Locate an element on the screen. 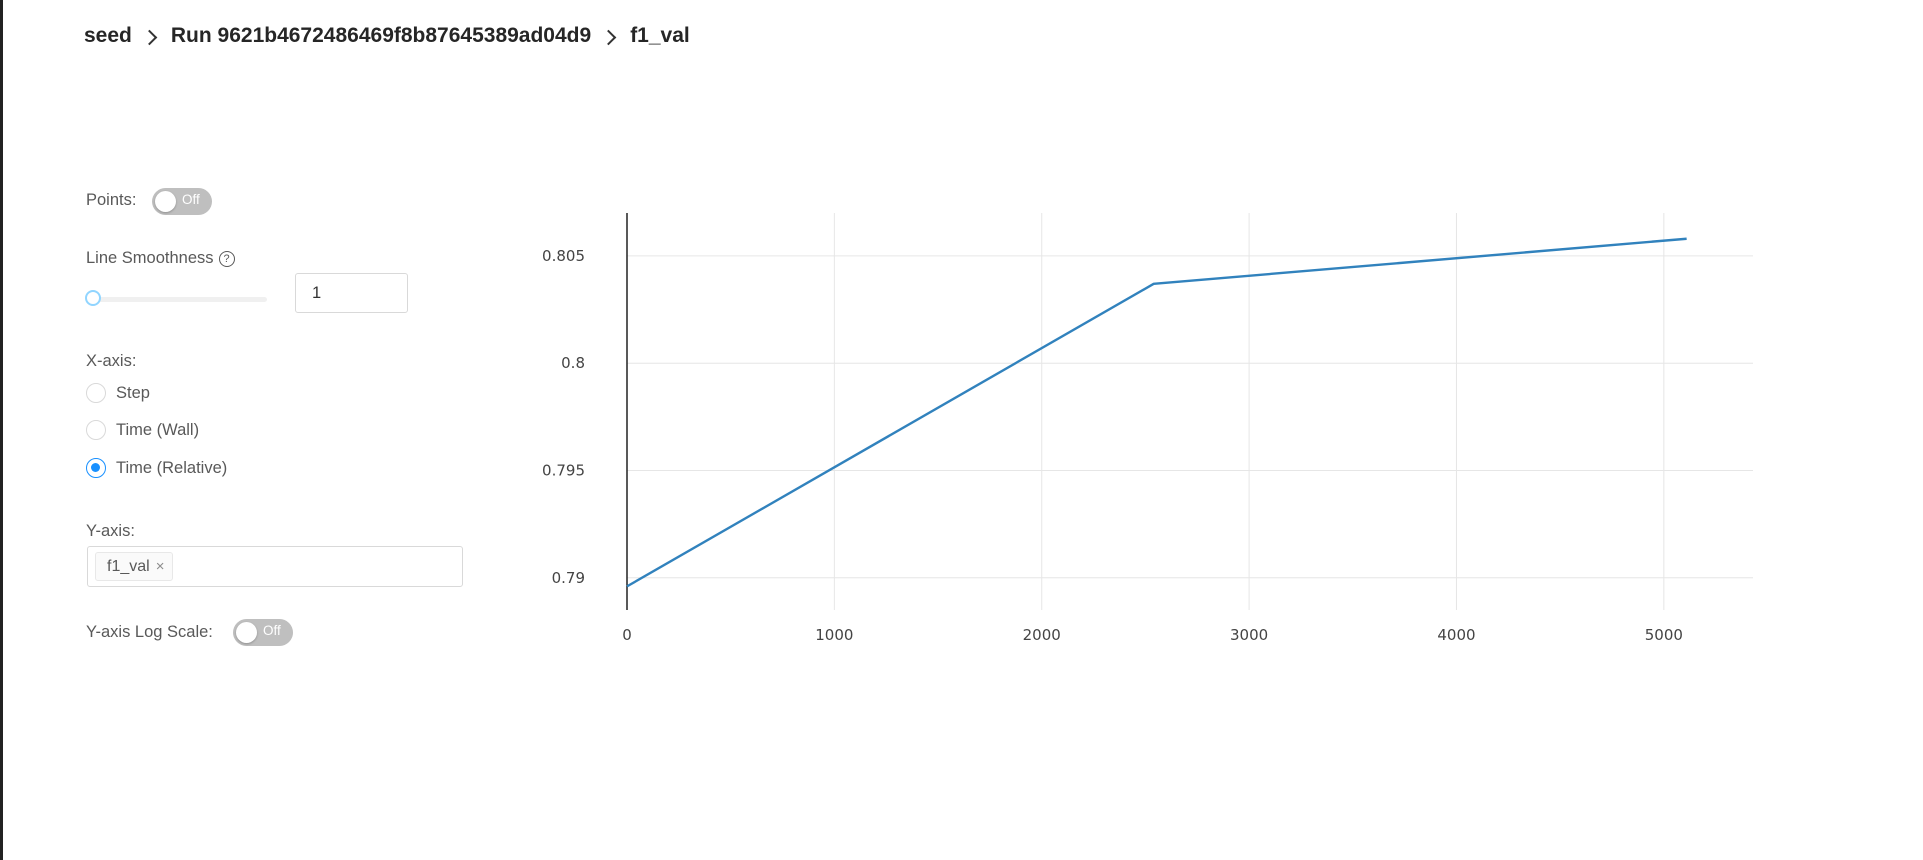 This screenshot has width=1923, height=860. yaxis-tag: f1_val × is located at coordinates (134, 566).